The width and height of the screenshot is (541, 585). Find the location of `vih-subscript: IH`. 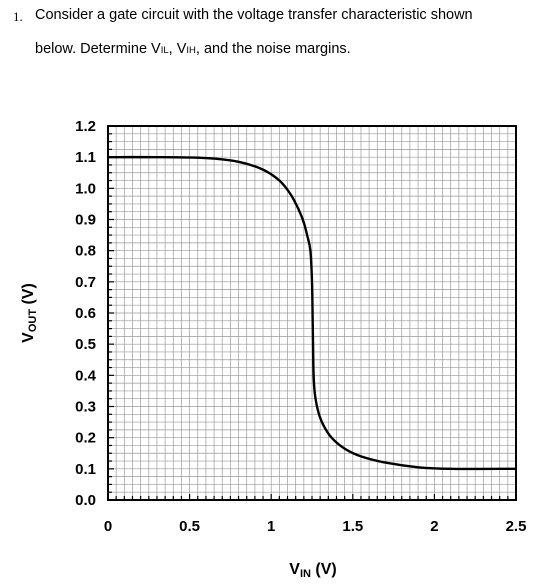

vih-subscript: IH is located at coordinates (191, 50).